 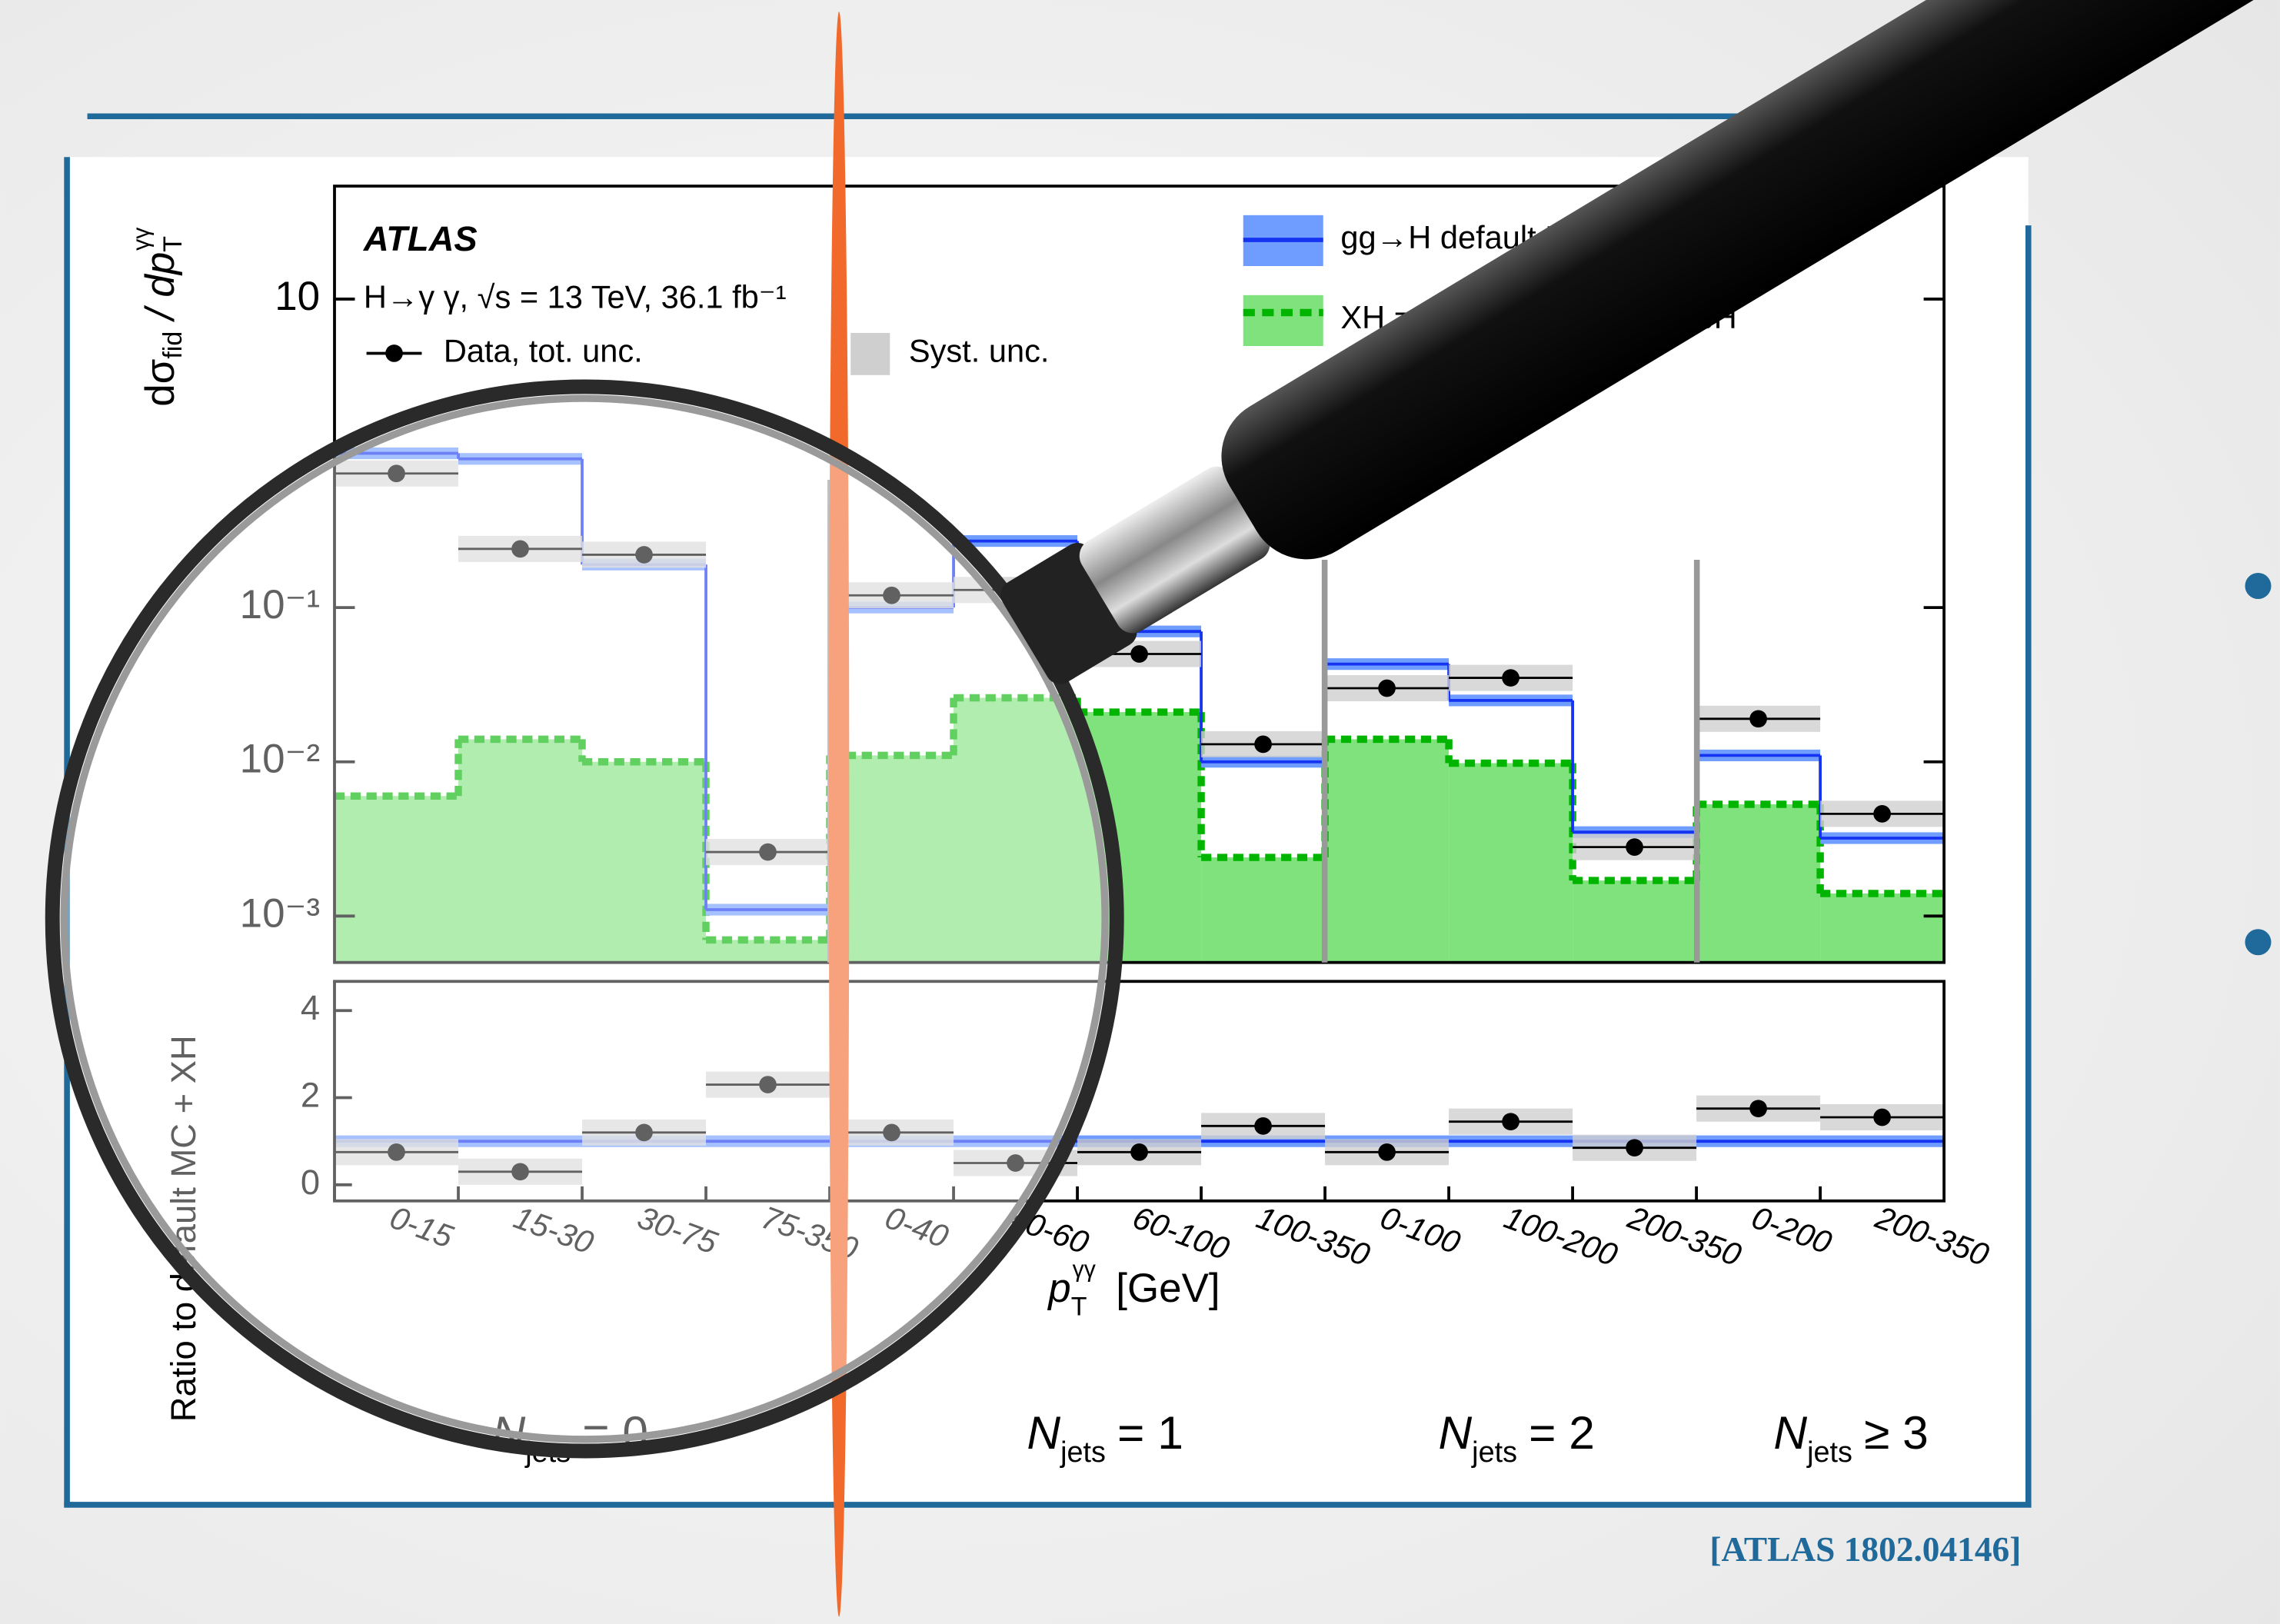 What do you see at coordinates (310, 1007) in the screenshot?
I see `ratio-y-tick-label: 4` at bounding box center [310, 1007].